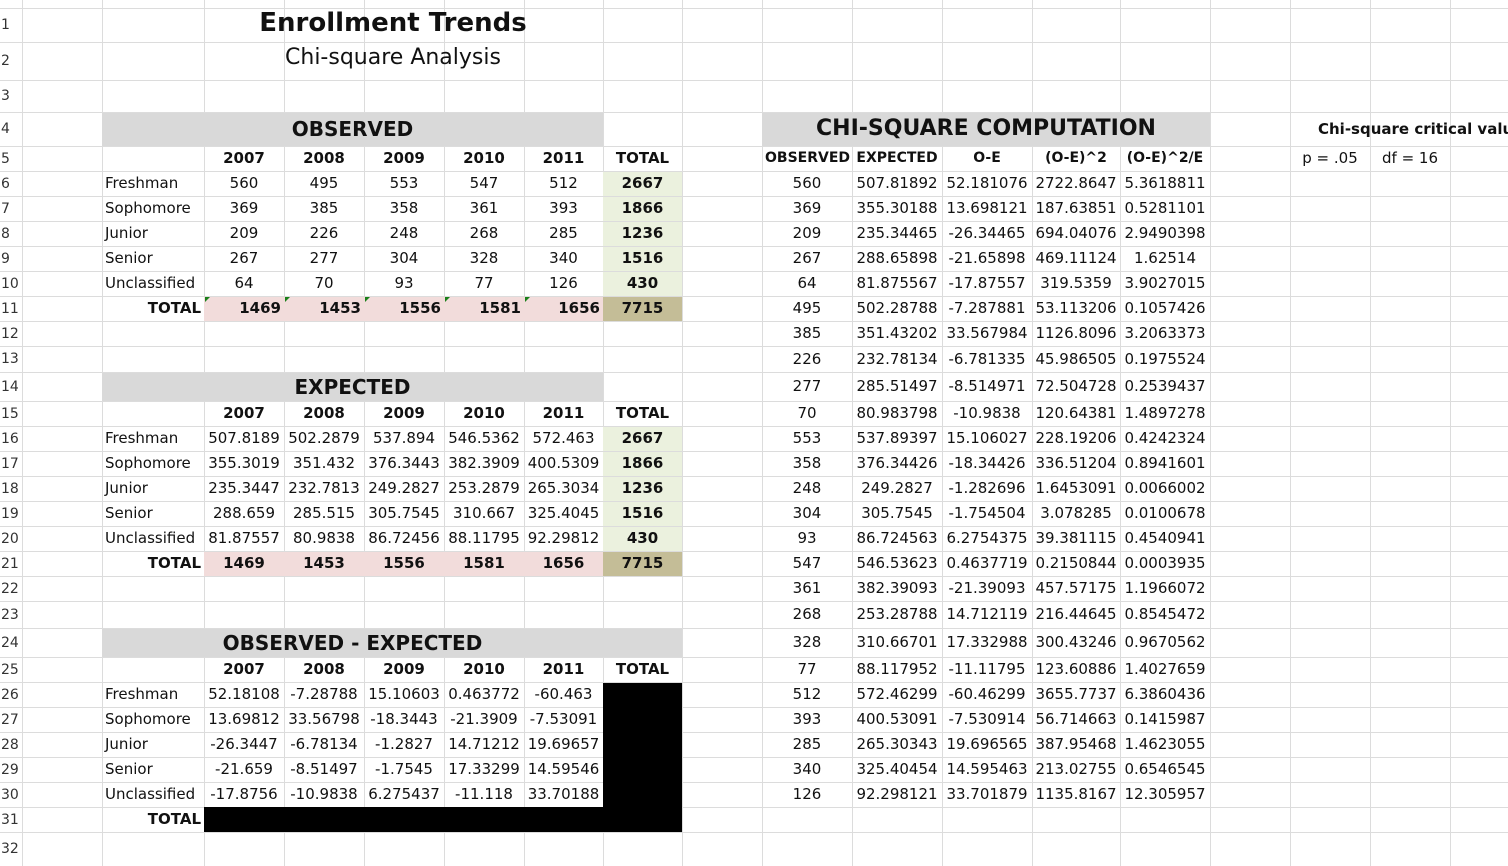 The image size is (1508, 866). Describe the element at coordinates (642, 563) in the screenshot. I see `grand-total-cell: 7715` at that location.